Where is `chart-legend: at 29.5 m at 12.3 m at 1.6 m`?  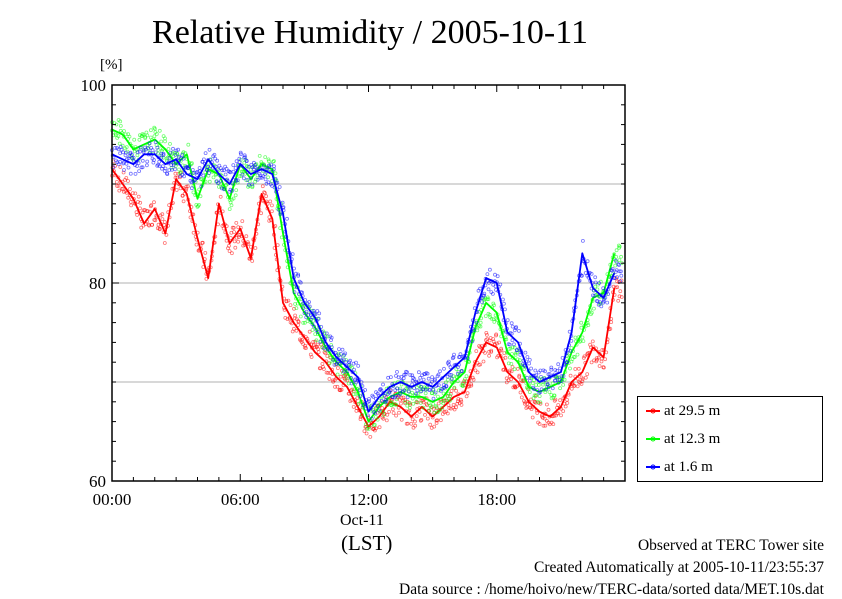
chart-legend: at 29.5 m at 12.3 m at 1.6 m is located at coordinates (730, 439).